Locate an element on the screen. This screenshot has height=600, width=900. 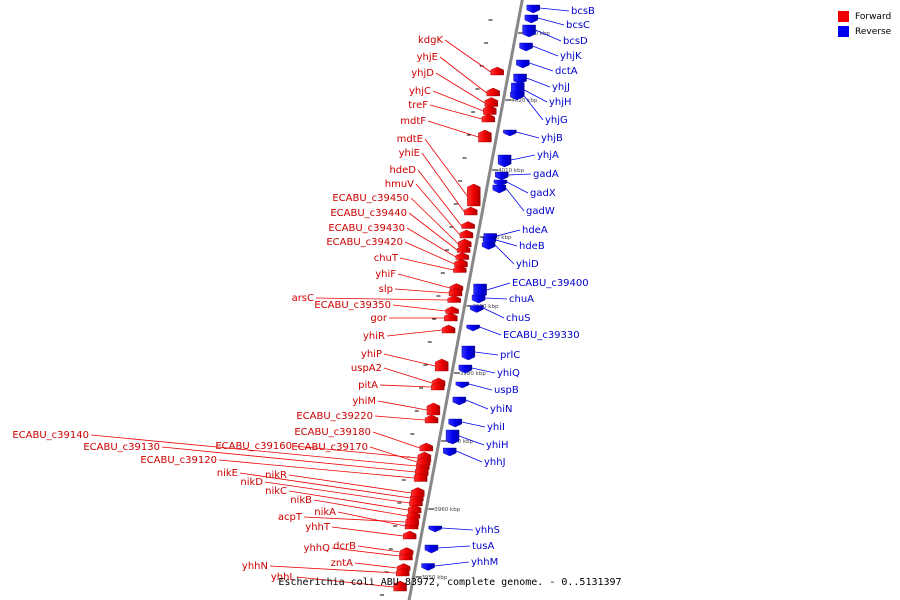
reverse-gene-label: yhjB is located at coordinates (552, 138).